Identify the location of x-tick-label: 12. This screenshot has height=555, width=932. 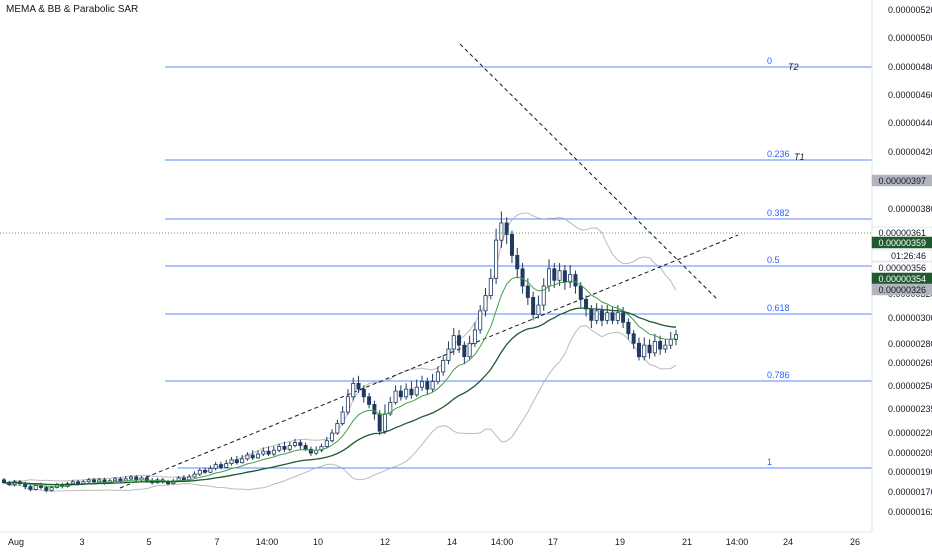
(385, 542).